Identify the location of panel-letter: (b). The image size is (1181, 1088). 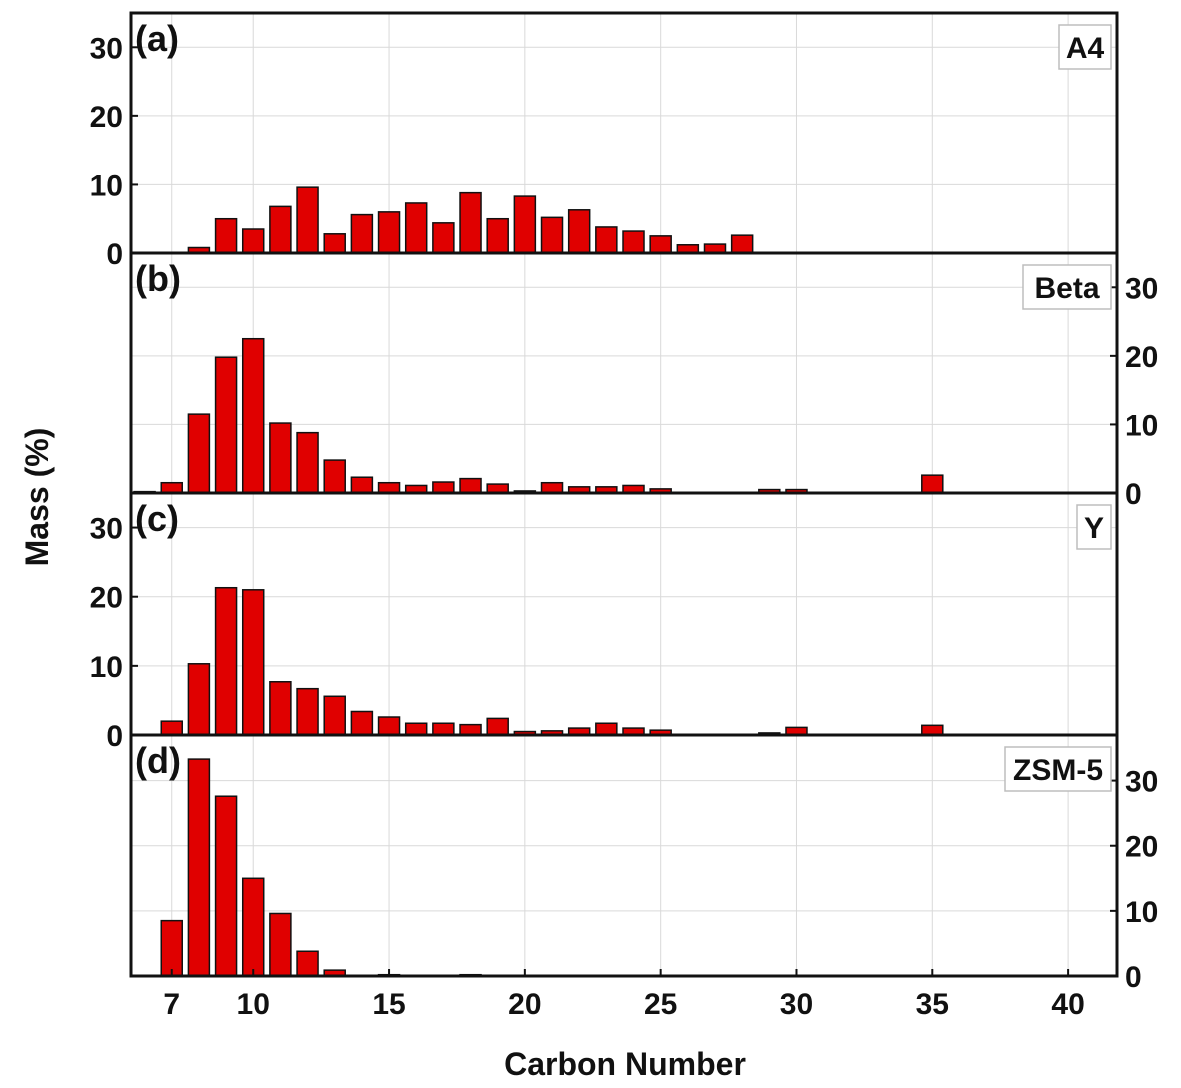
(158, 278).